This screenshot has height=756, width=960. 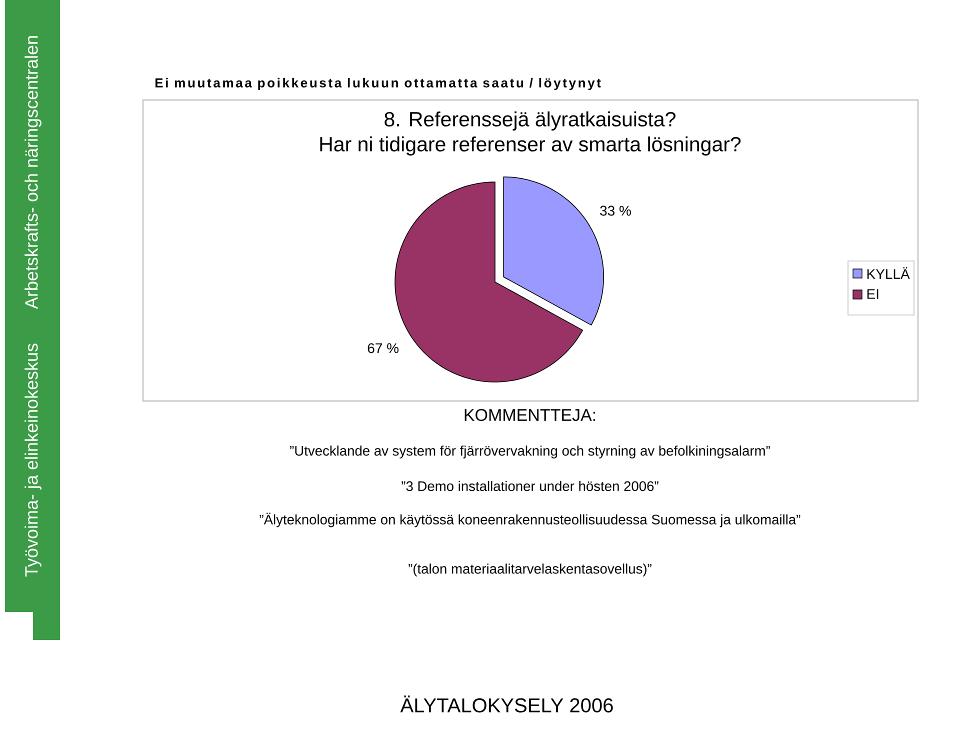 What do you see at coordinates (33, 460) in the screenshot?
I see `text: Työvoima- ja elinkeinokeskus` at bounding box center [33, 460].